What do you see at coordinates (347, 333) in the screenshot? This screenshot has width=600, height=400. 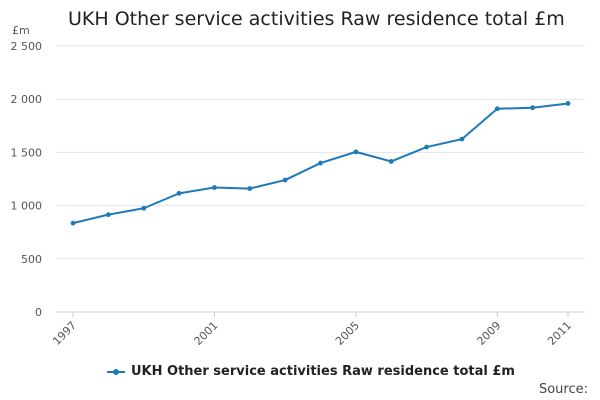 I see `x-tick-label: 2005` at bounding box center [347, 333].